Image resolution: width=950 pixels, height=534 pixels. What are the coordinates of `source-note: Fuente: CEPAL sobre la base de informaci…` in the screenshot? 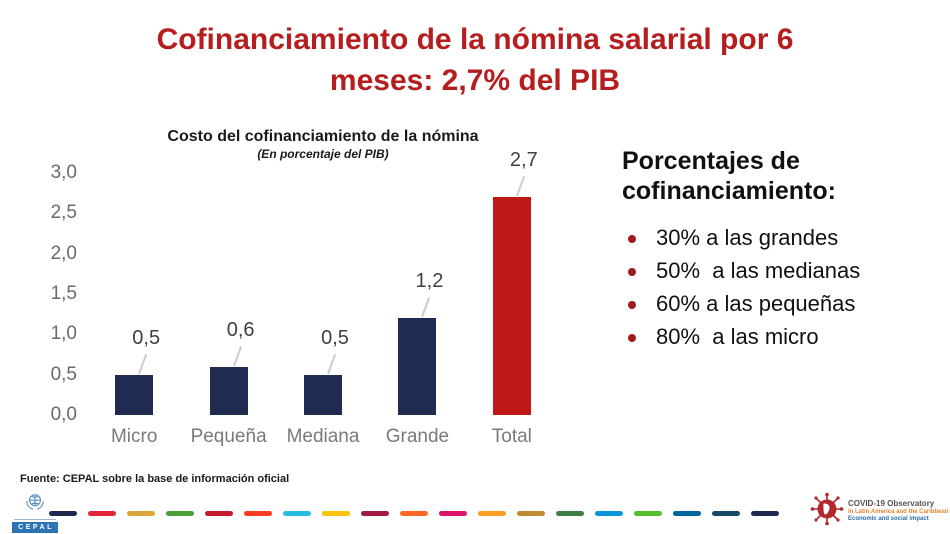 It's located at (155, 479).